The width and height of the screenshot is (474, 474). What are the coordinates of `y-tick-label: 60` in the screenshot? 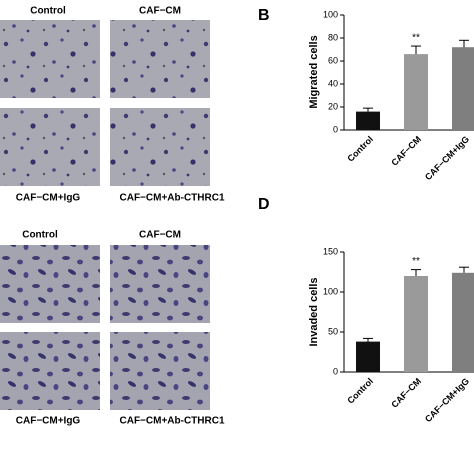 It's located at (333, 60).